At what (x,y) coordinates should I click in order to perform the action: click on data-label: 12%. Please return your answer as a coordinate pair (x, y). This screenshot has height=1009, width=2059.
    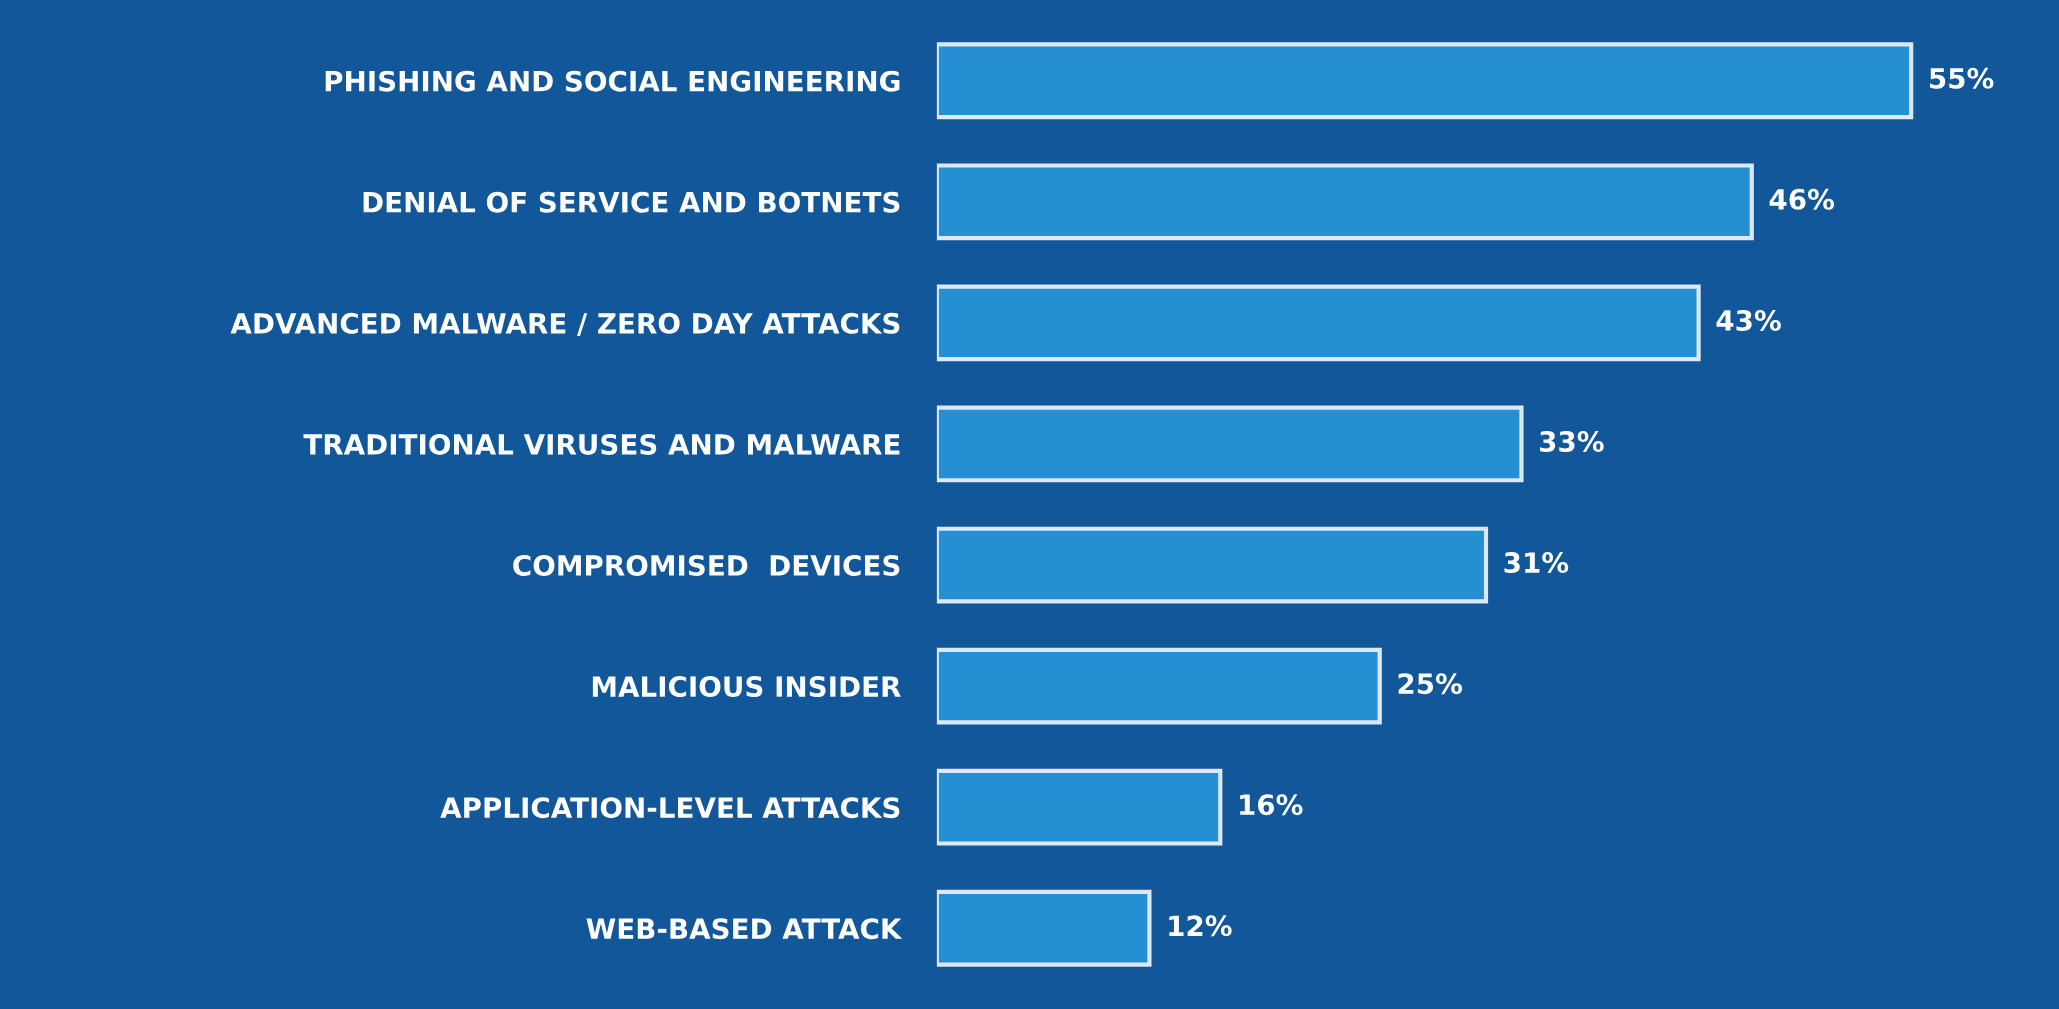
    Looking at the image, I should click on (1200, 926).